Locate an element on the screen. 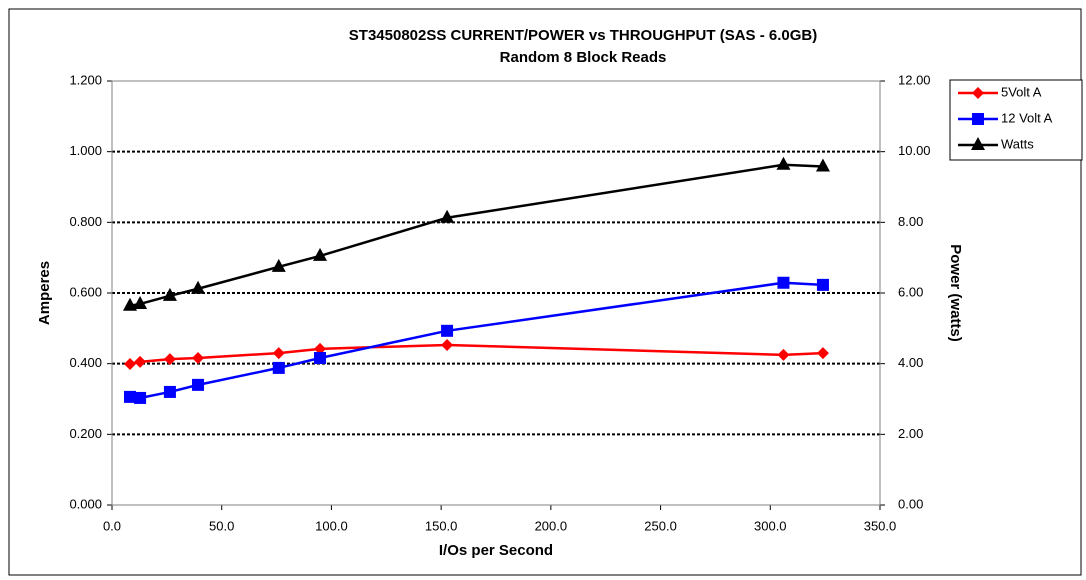  x-tick-label: 200.0 is located at coordinates (551, 525).